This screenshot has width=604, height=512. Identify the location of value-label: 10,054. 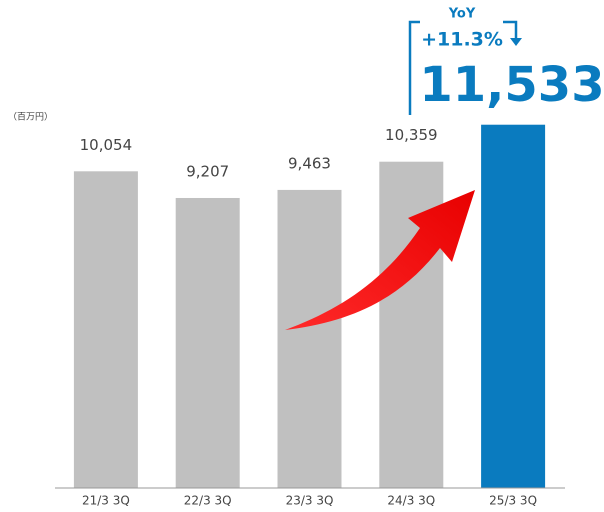
(106, 145).